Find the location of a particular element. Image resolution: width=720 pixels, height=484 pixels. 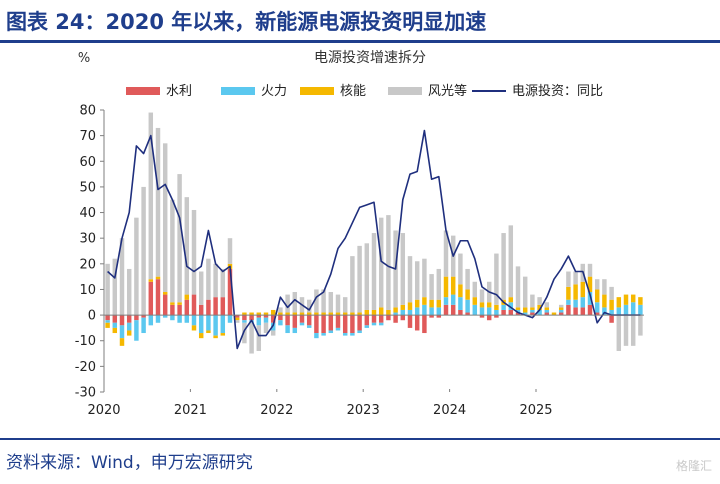

x-tick-label: 2022 is located at coordinates (276, 410).